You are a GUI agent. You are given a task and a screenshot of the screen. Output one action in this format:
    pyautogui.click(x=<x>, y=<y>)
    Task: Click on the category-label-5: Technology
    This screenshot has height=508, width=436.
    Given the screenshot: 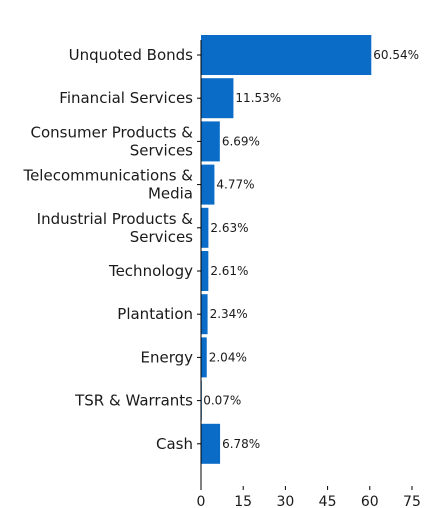 What is the action you would take?
    pyautogui.click(x=150, y=271)
    